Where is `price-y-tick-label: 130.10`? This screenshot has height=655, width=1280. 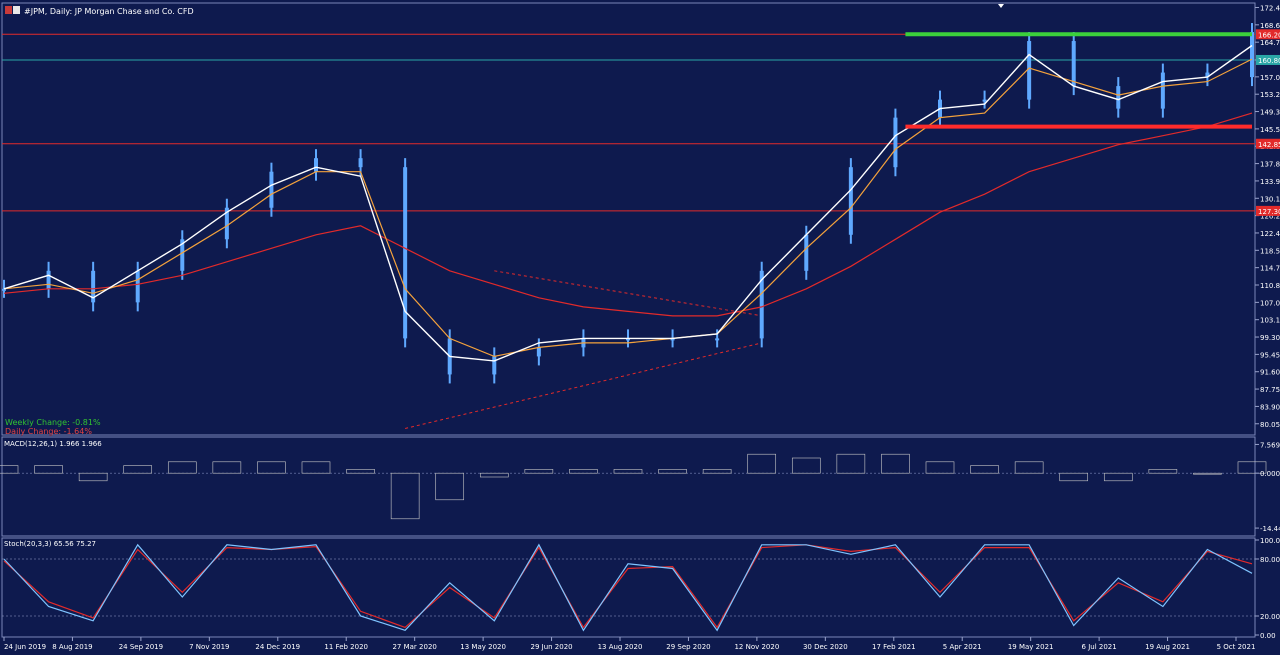
price-y-tick-label: 130.10 is located at coordinates (1270, 199).